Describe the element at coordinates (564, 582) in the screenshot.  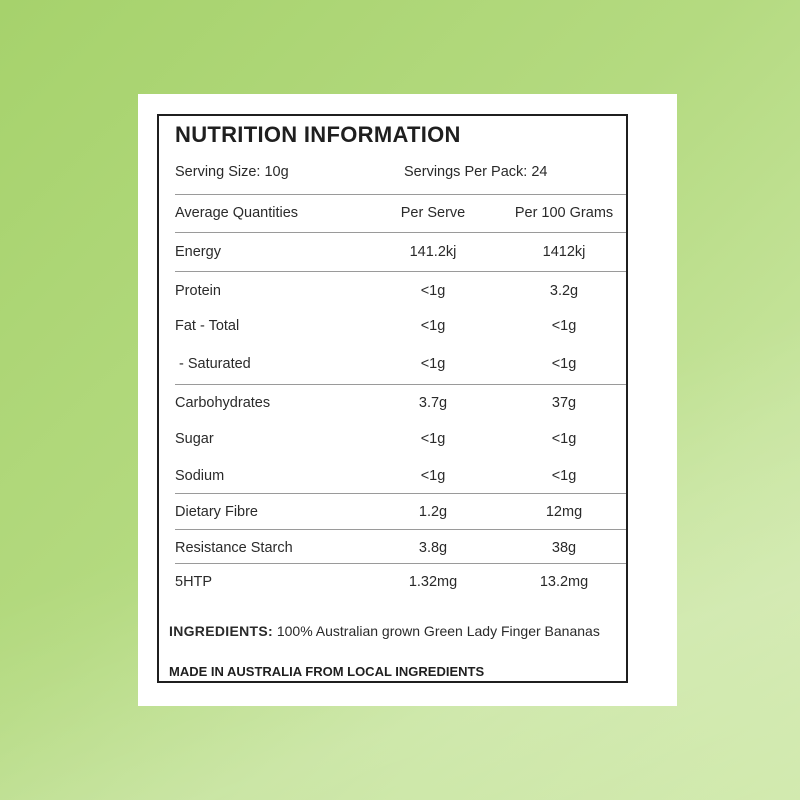
I see `per-100g-value: 13.2mg` at that location.